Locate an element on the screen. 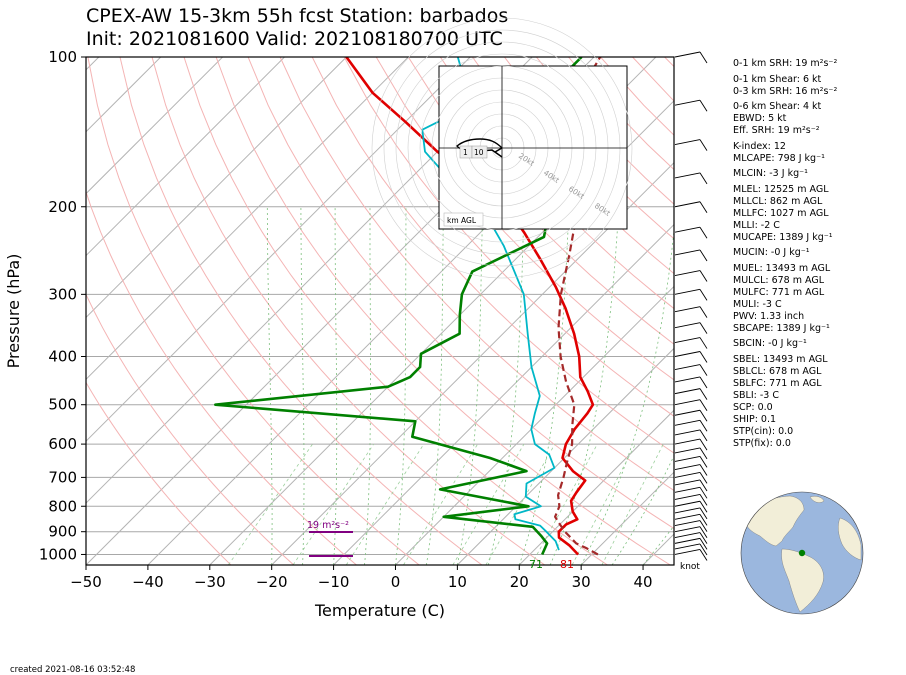 This screenshot has width=906, height=675. srh-label: 19 m²s⁻² is located at coordinates (328, 525).